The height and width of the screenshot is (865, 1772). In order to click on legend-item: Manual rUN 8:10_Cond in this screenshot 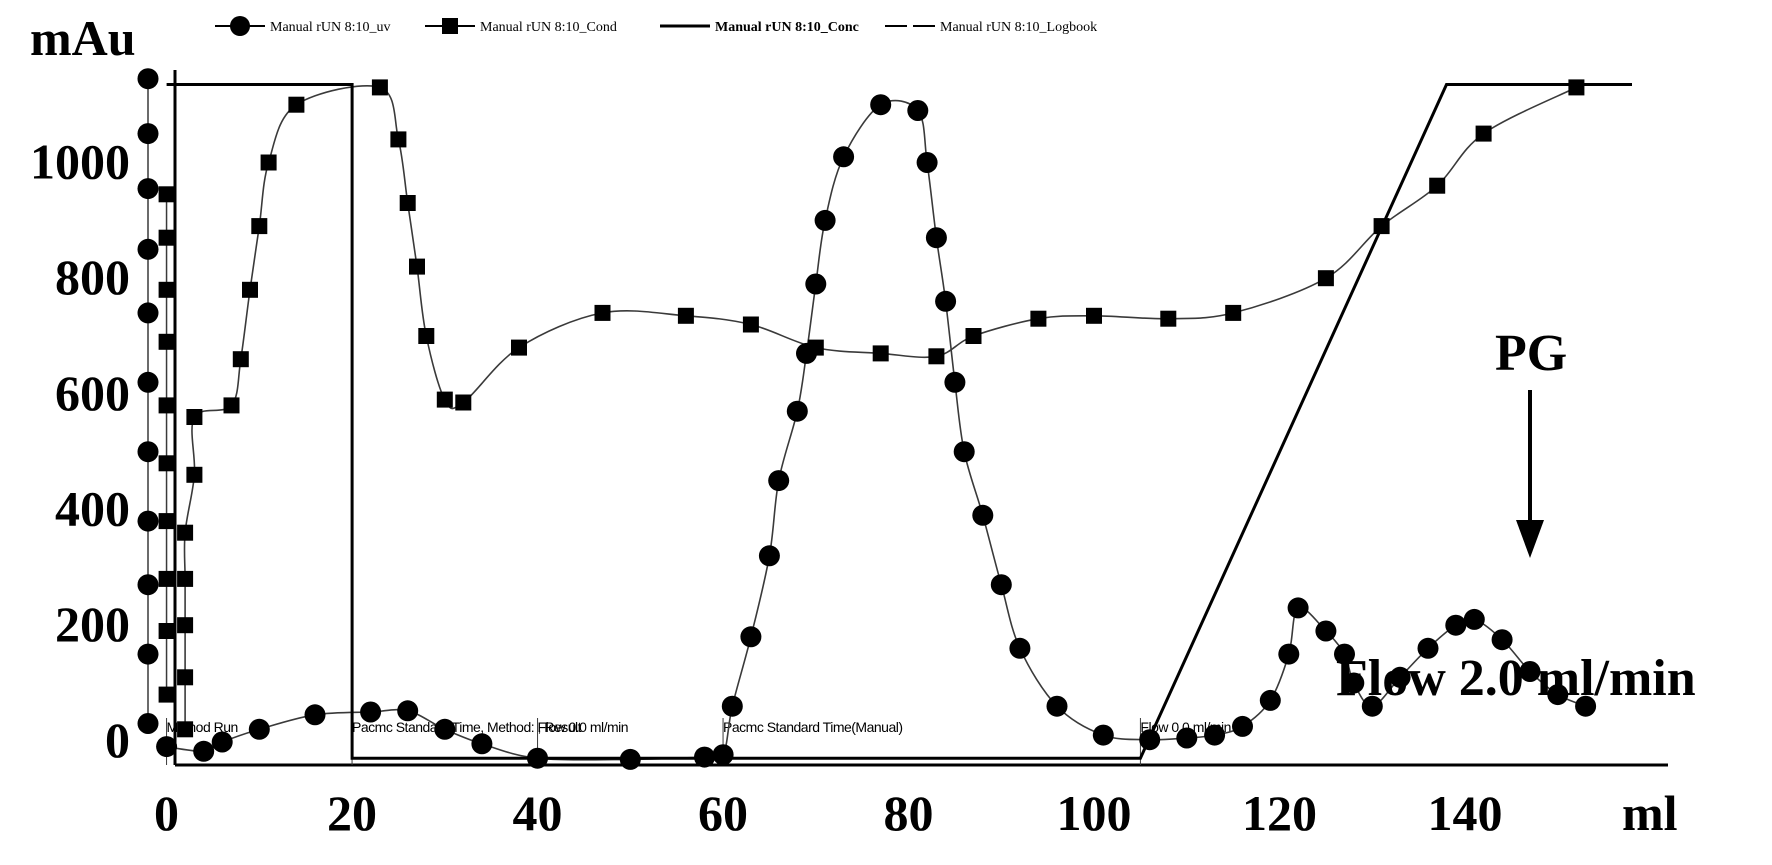, I will do `click(521, 26)`.